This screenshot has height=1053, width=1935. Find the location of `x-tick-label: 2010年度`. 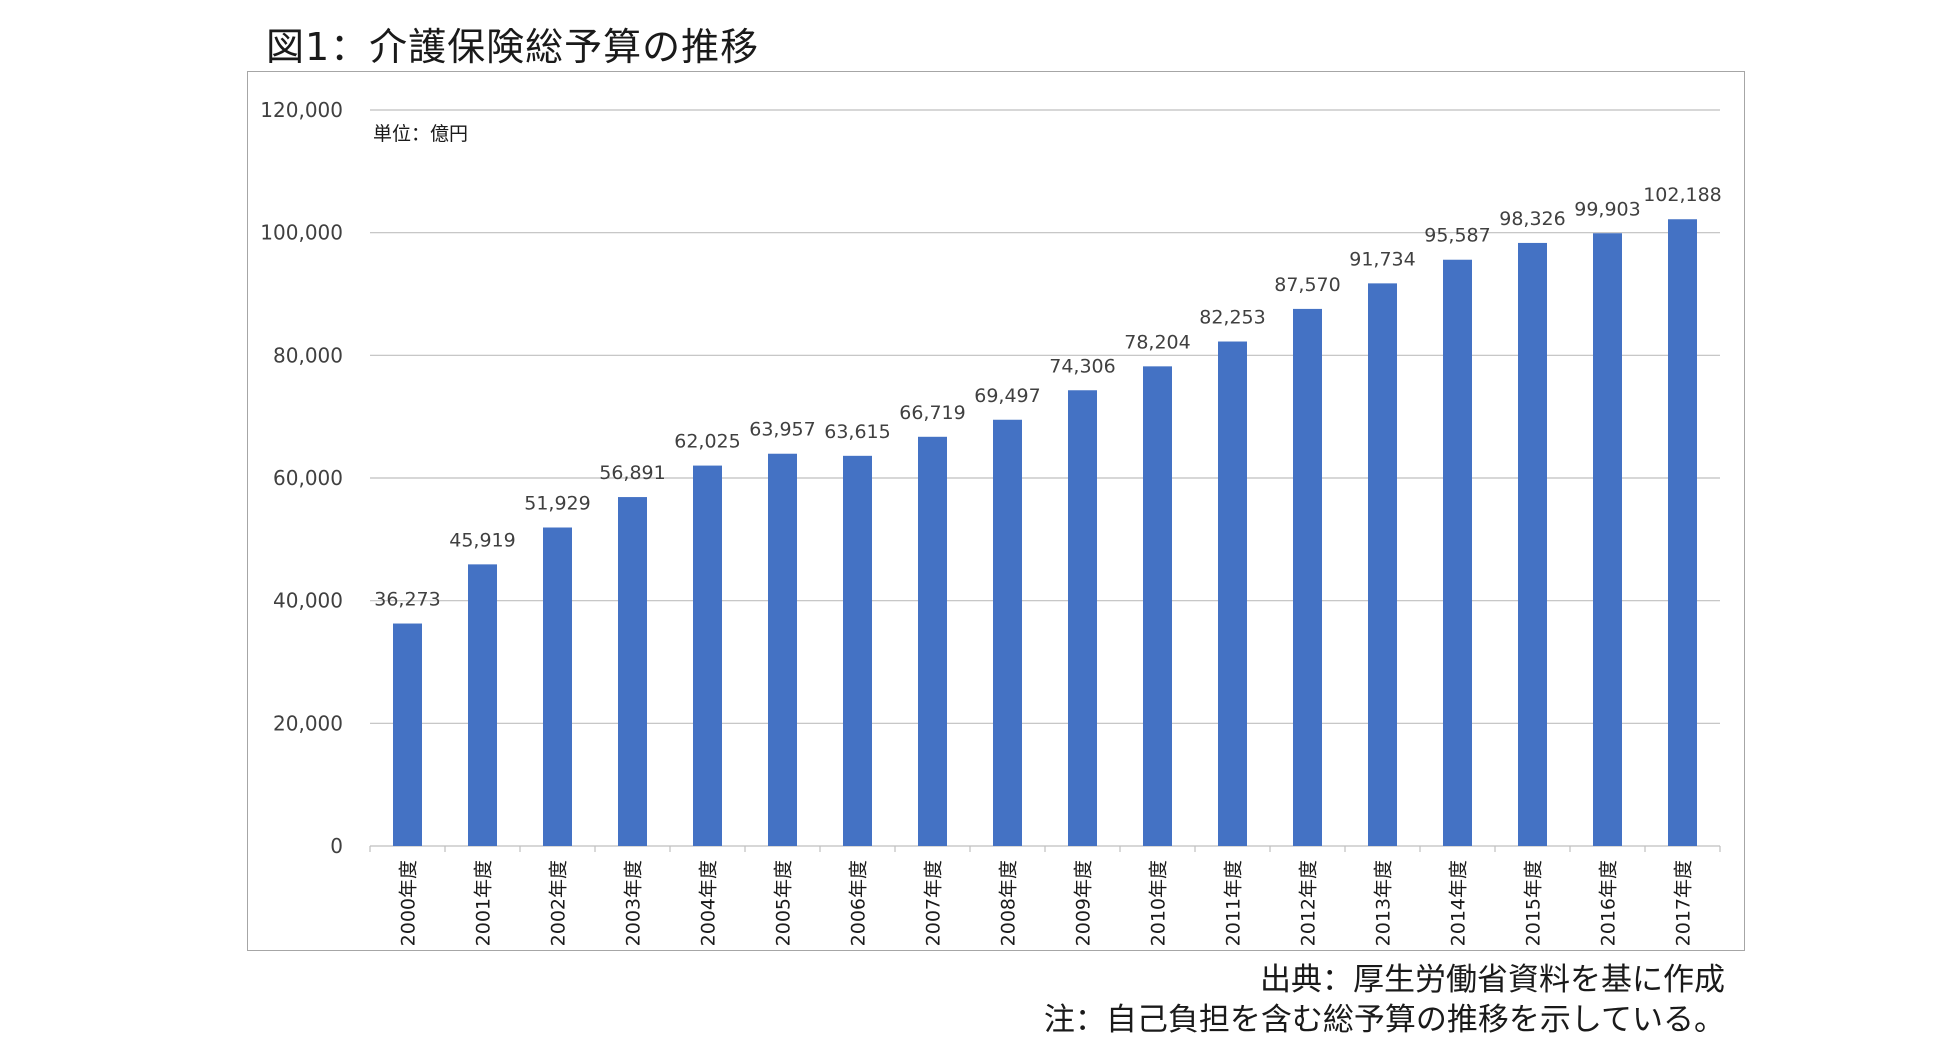

x-tick-label: 2010年度 is located at coordinates (1159, 903).